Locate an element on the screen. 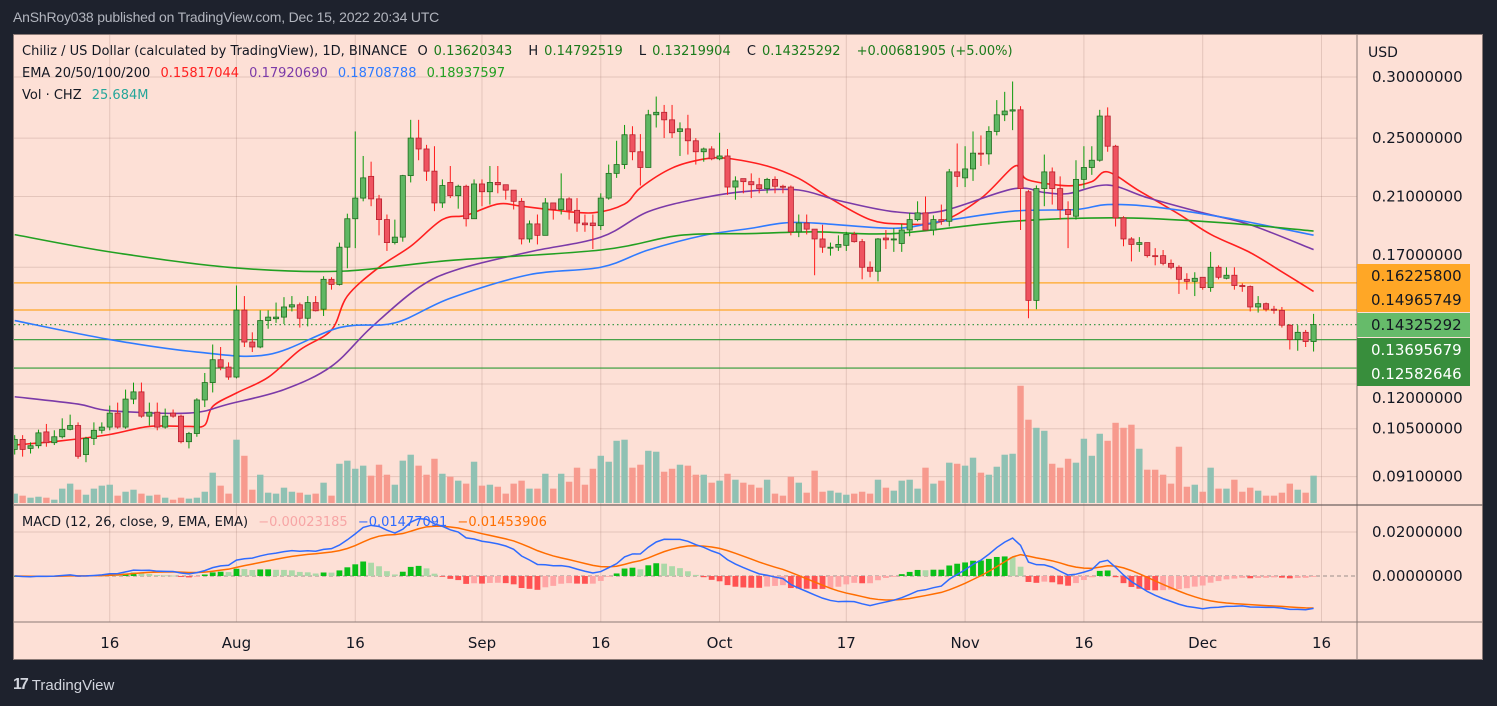  price-level-label: 0.12582646 is located at coordinates (1413, 374).